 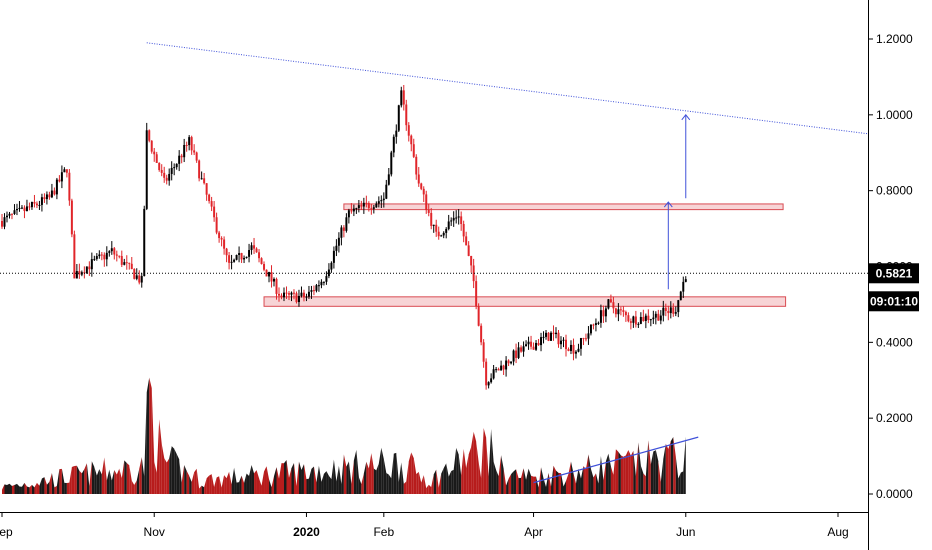 I want to click on zone-rectangle, so click(x=563, y=207).